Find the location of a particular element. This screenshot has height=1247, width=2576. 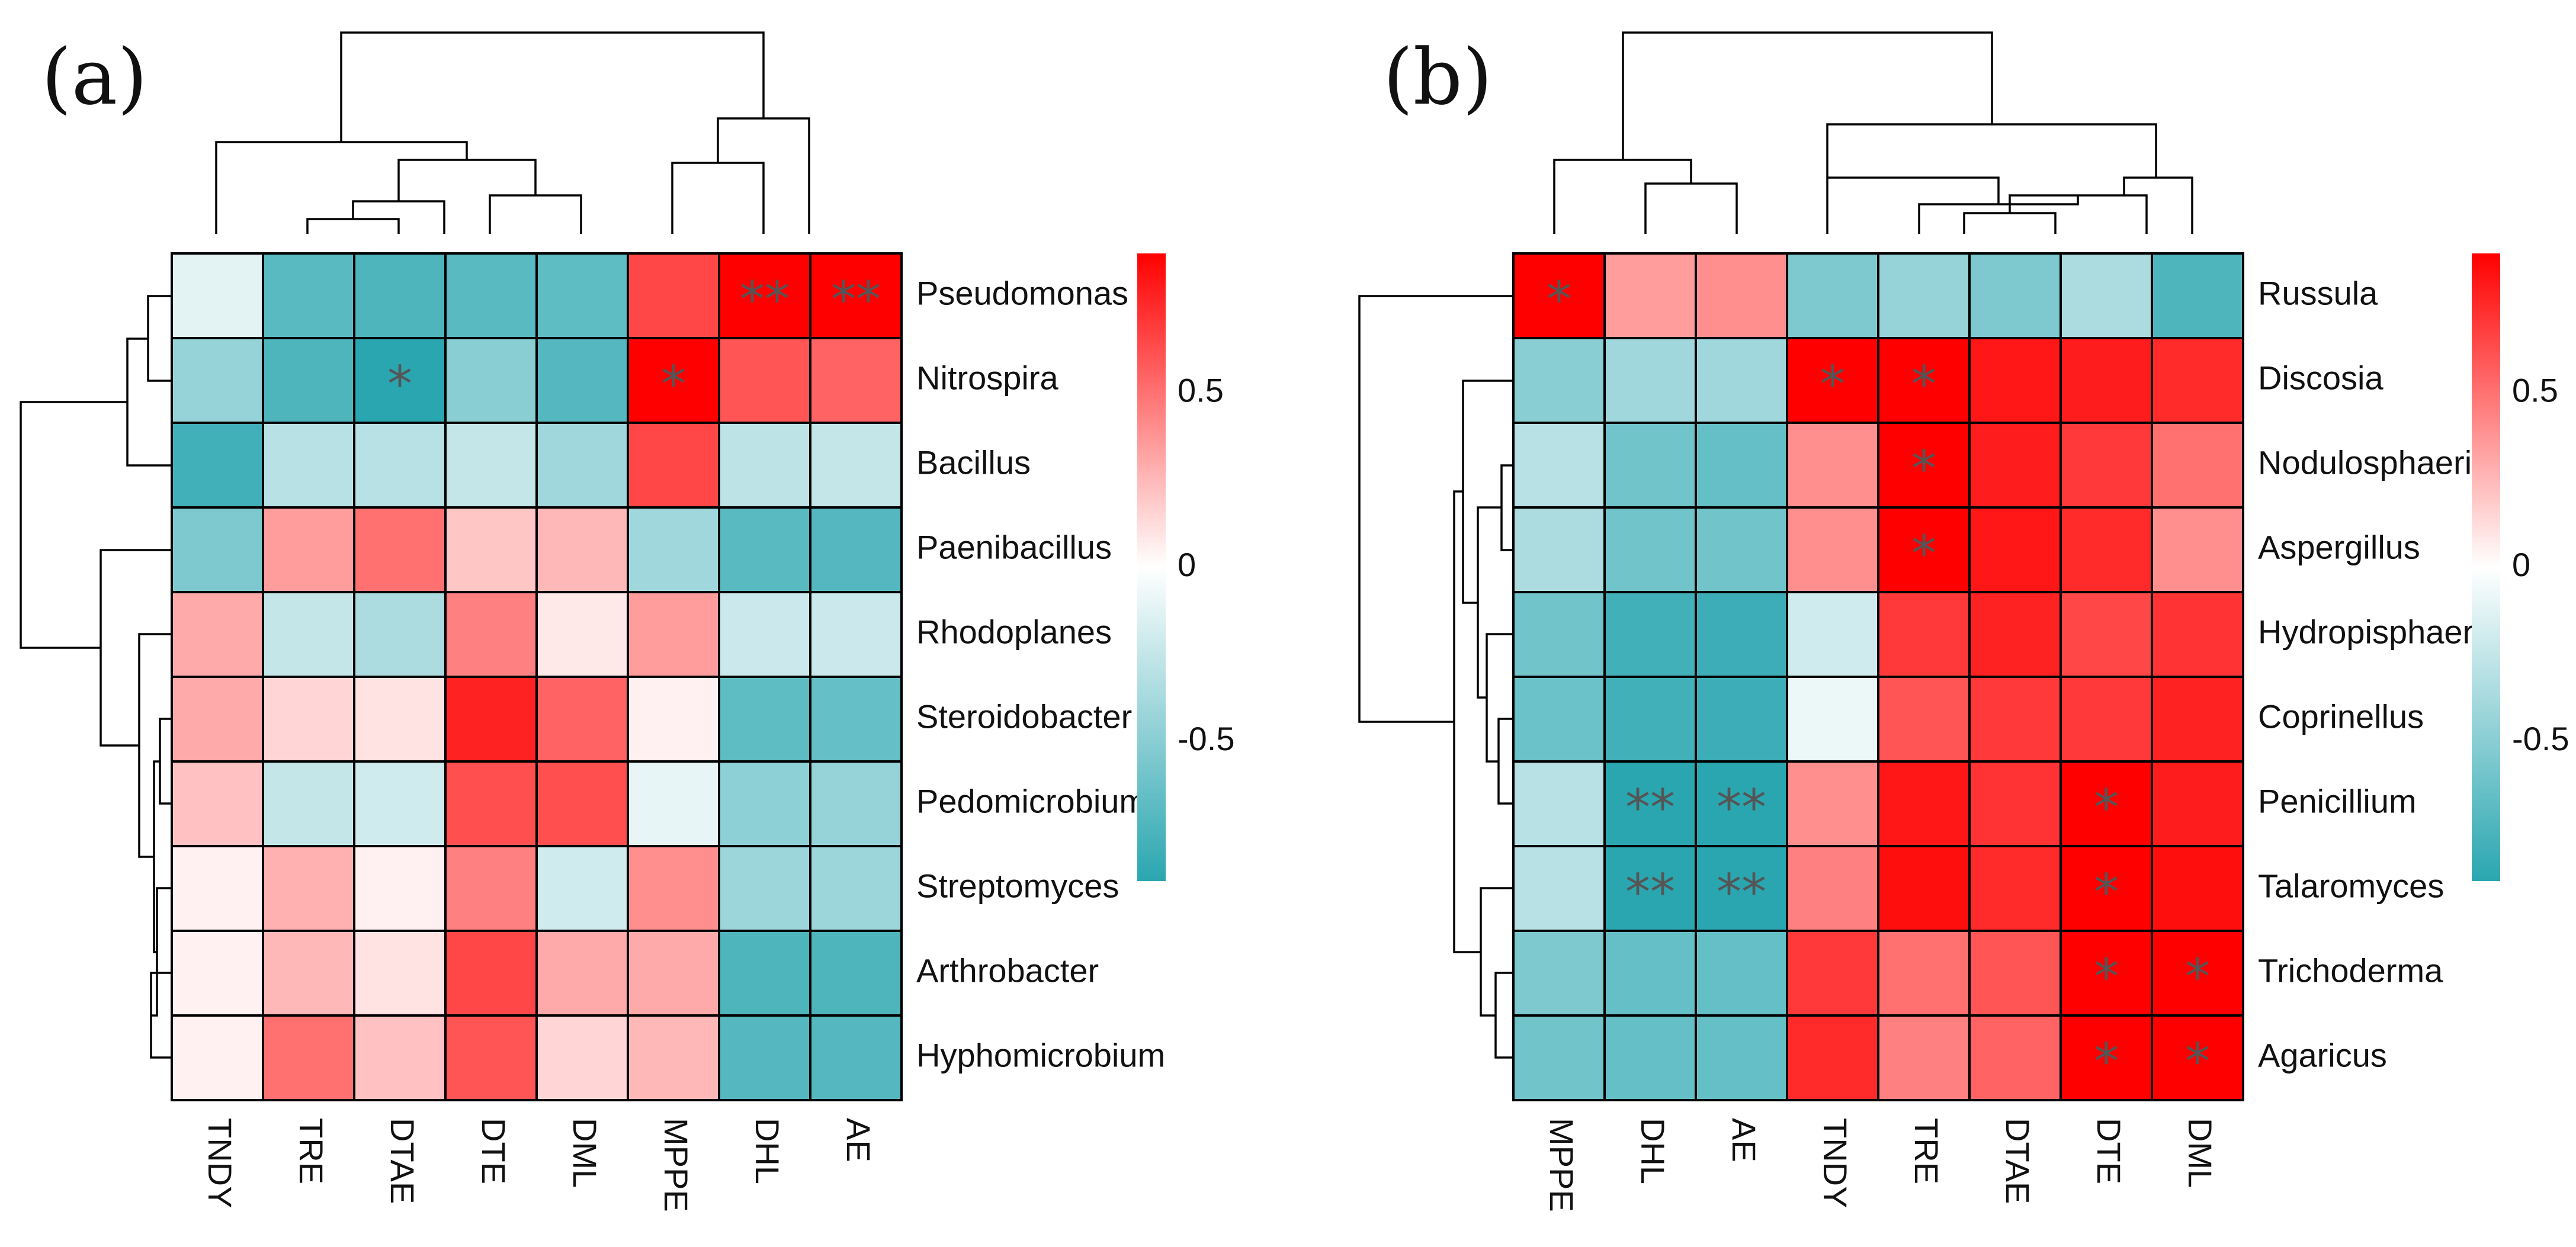

row-label: Bacillus is located at coordinates (973, 462).